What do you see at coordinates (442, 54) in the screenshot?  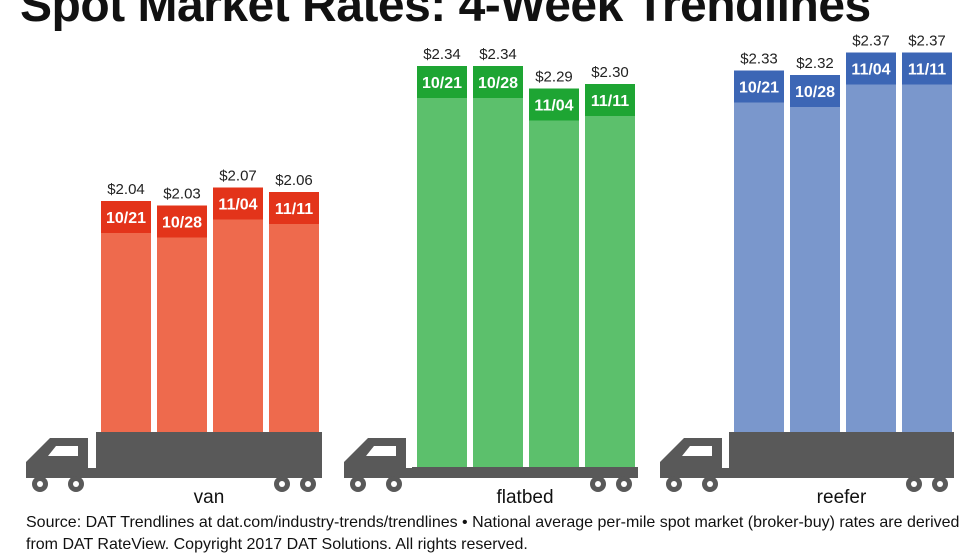 I see `value-label-flatbed-1: $2.34` at bounding box center [442, 54].